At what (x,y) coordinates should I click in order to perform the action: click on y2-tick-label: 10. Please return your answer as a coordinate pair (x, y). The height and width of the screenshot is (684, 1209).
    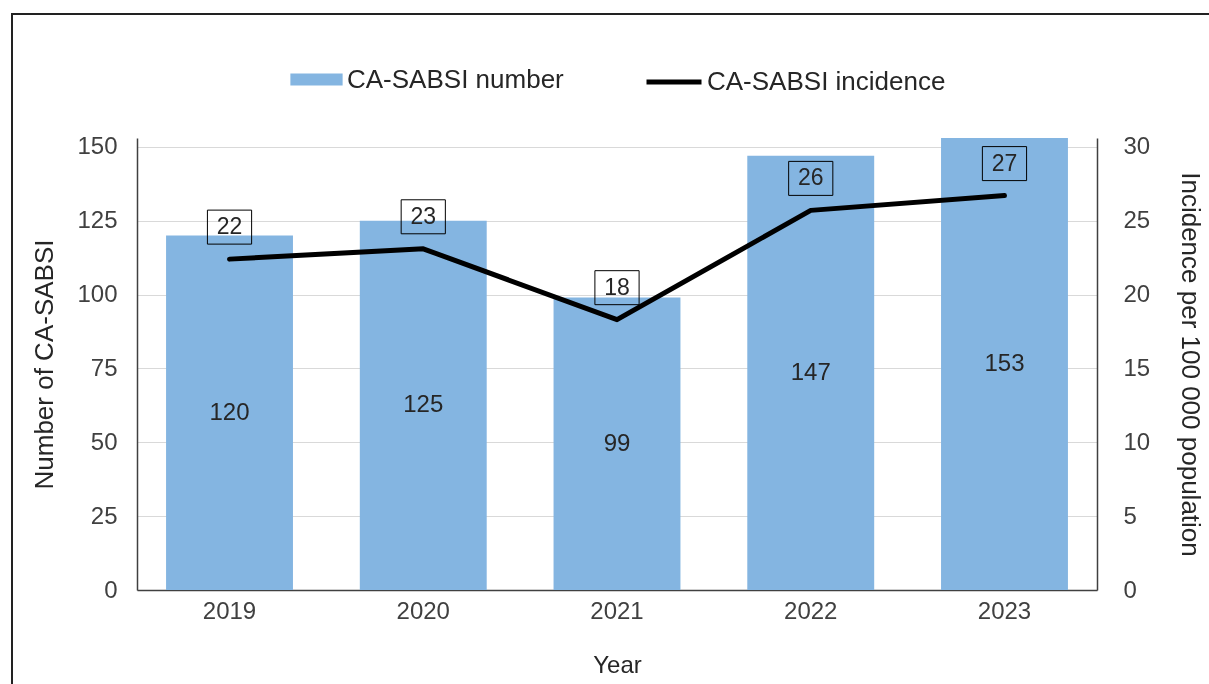
    Looking at the image, I should click on (1137, 441).